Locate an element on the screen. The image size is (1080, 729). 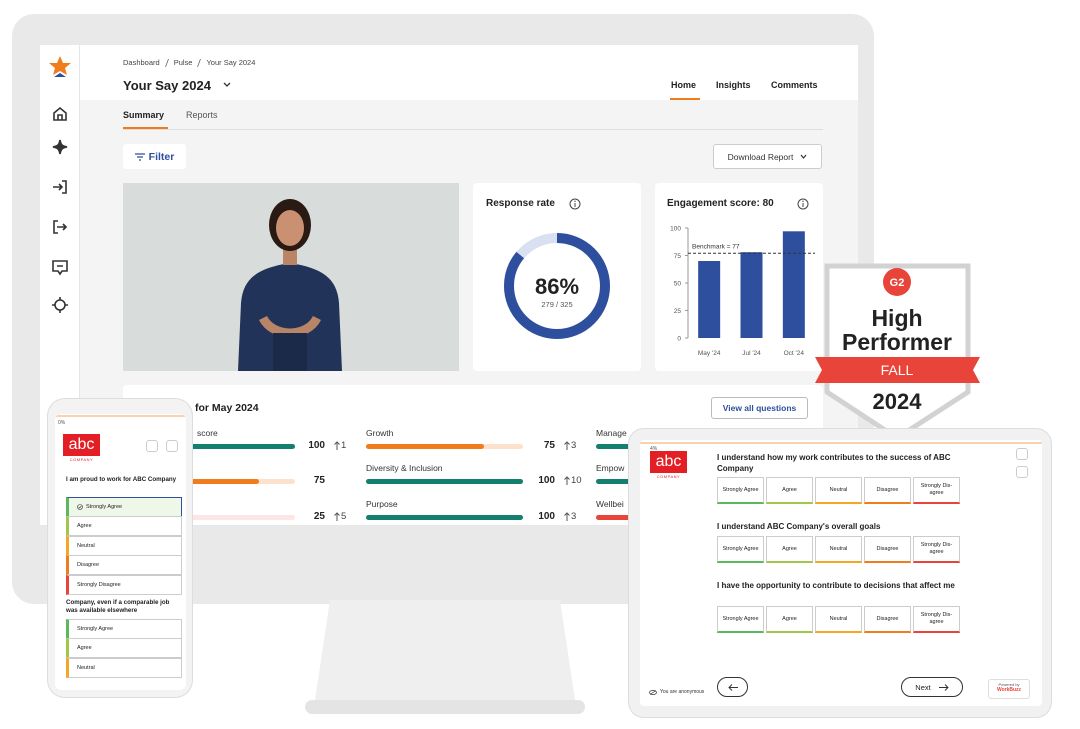
logo-sub: COMPANY is located at coordinates (81, 459).